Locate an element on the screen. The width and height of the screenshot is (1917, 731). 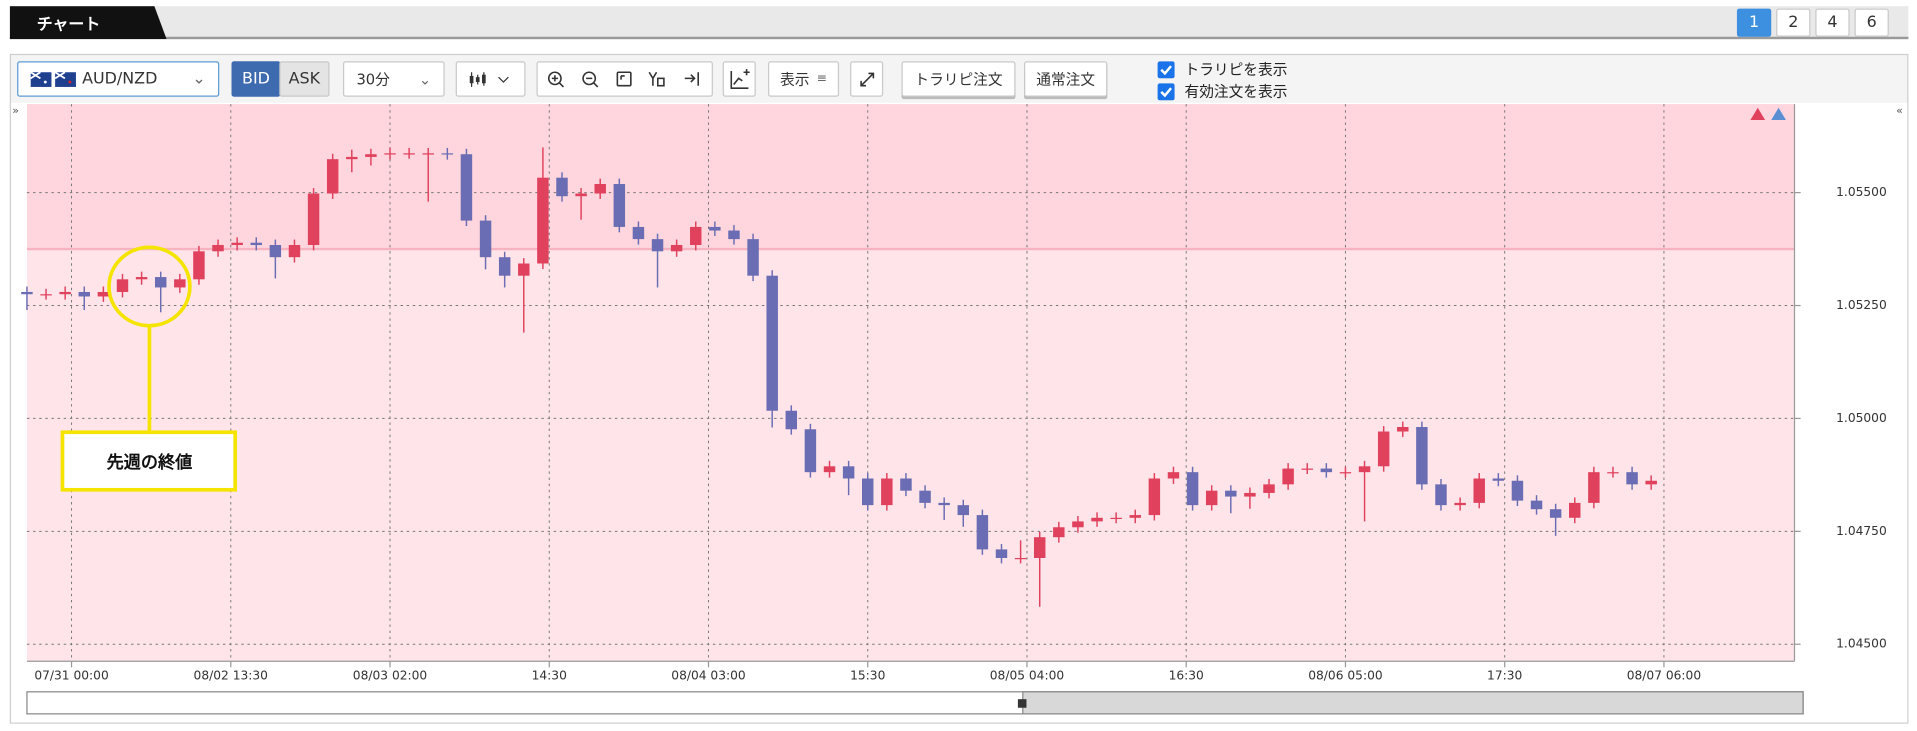
y-tick-label: 1.05000 is located at coordinates (1861, 418).